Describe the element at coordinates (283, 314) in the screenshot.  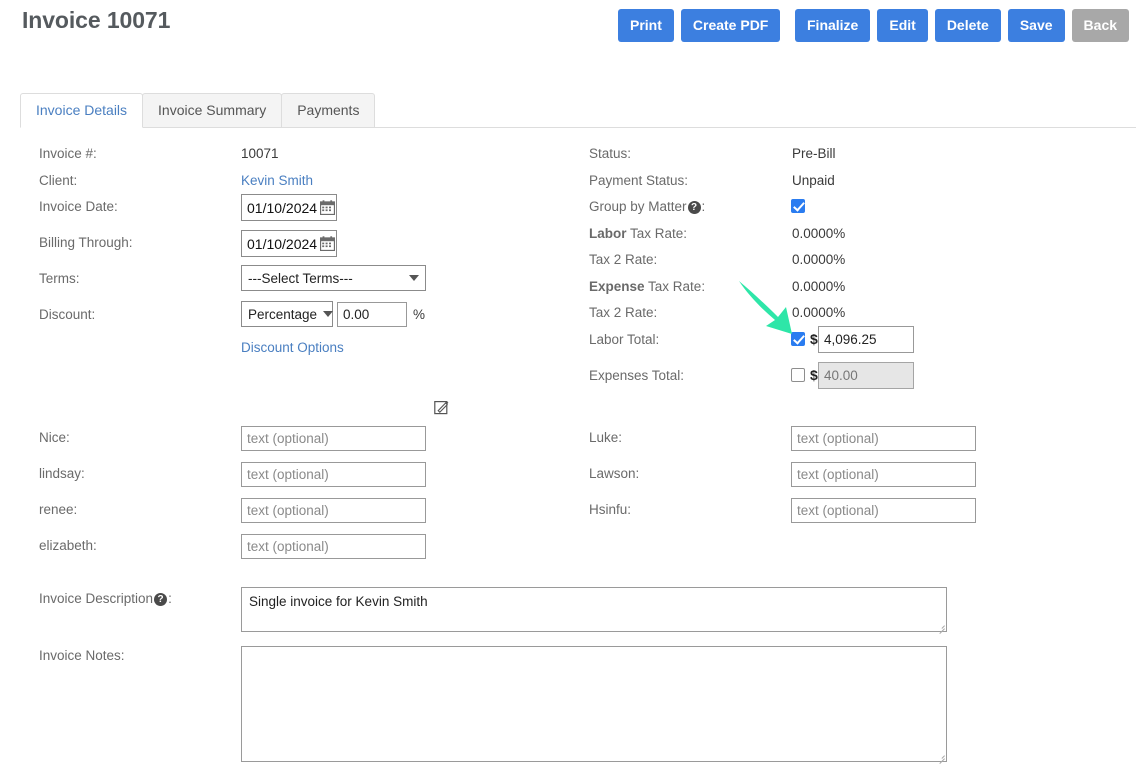
I see `discount-type-value: Percentage` at that location.